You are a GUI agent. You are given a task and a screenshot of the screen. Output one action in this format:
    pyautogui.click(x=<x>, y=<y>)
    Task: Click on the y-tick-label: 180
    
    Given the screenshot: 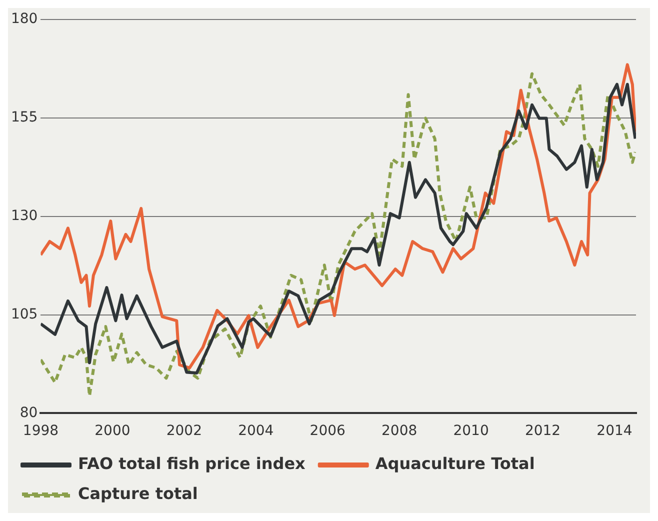 What is the action you would take?
    pyautogui.click(x=24, y=19)
    